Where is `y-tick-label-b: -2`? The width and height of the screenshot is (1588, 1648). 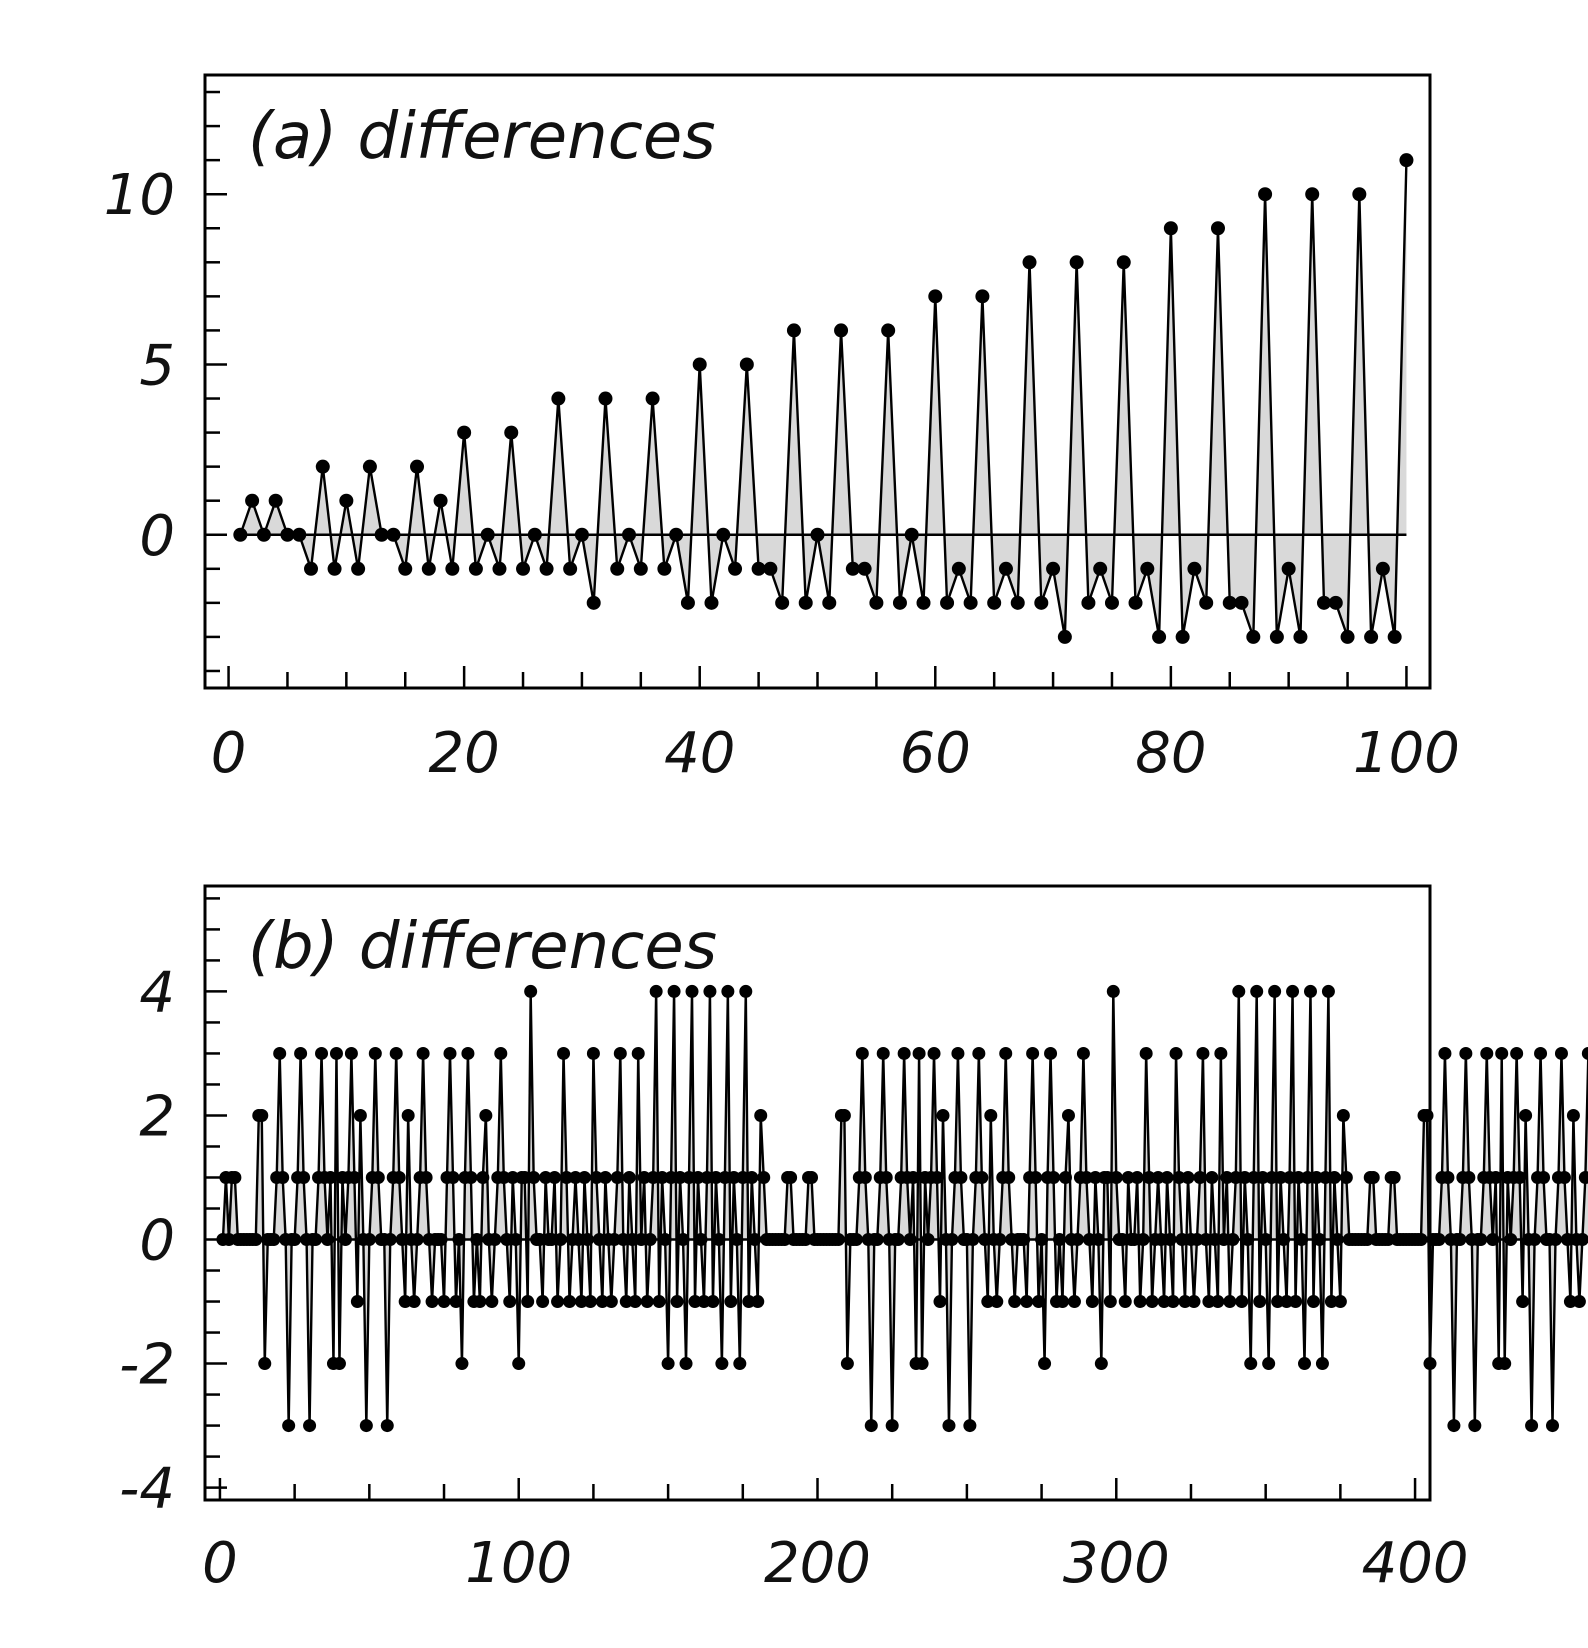
y-tick-label-b: -2 is located at coordinates (147, 1365).